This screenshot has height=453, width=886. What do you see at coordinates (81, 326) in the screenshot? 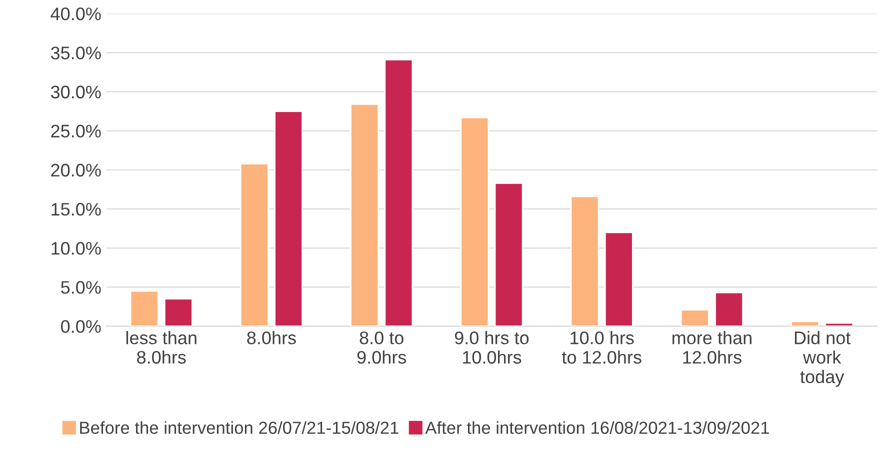
I see `y-tick-label: 0.0%` at bounding box center [81, 326].